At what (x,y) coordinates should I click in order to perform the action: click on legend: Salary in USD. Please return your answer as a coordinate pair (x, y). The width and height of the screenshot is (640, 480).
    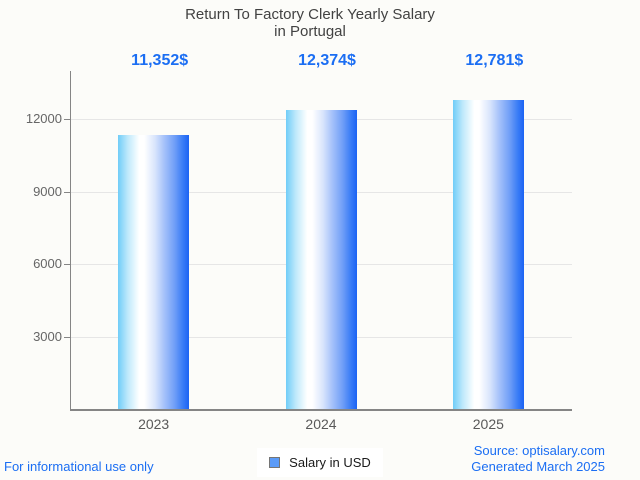
    Looking at the image, I should click on (320, 462).